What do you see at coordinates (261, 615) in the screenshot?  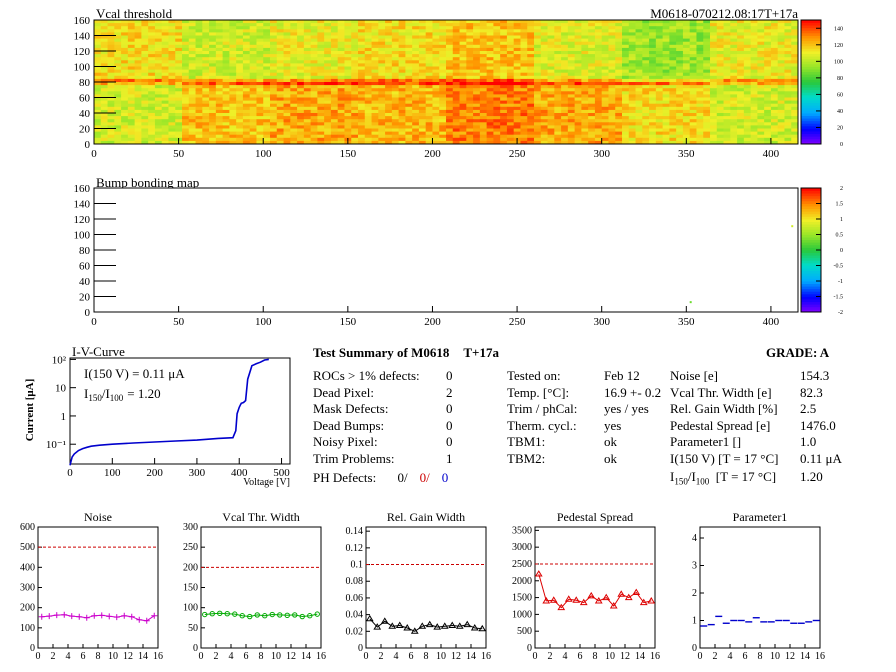 I see `roc-series-line` at bounding box center [261, 615].